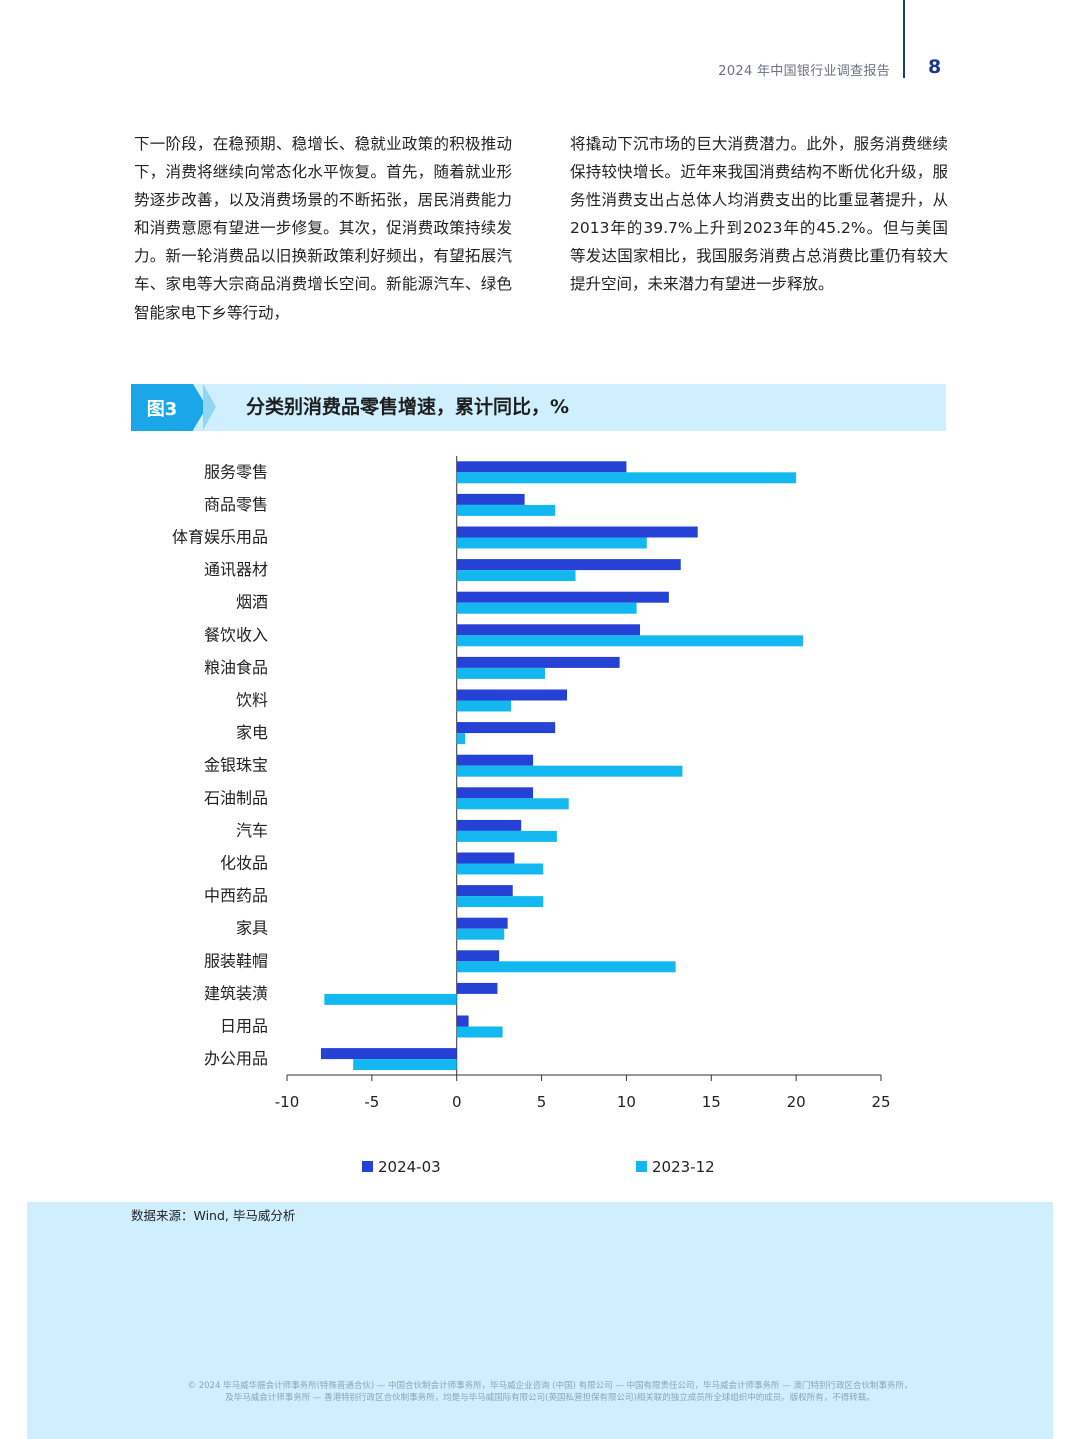 The width and height of the screenshot is (1080, 1439). I want to click on category-label: 服务零售, so click(236, 471).